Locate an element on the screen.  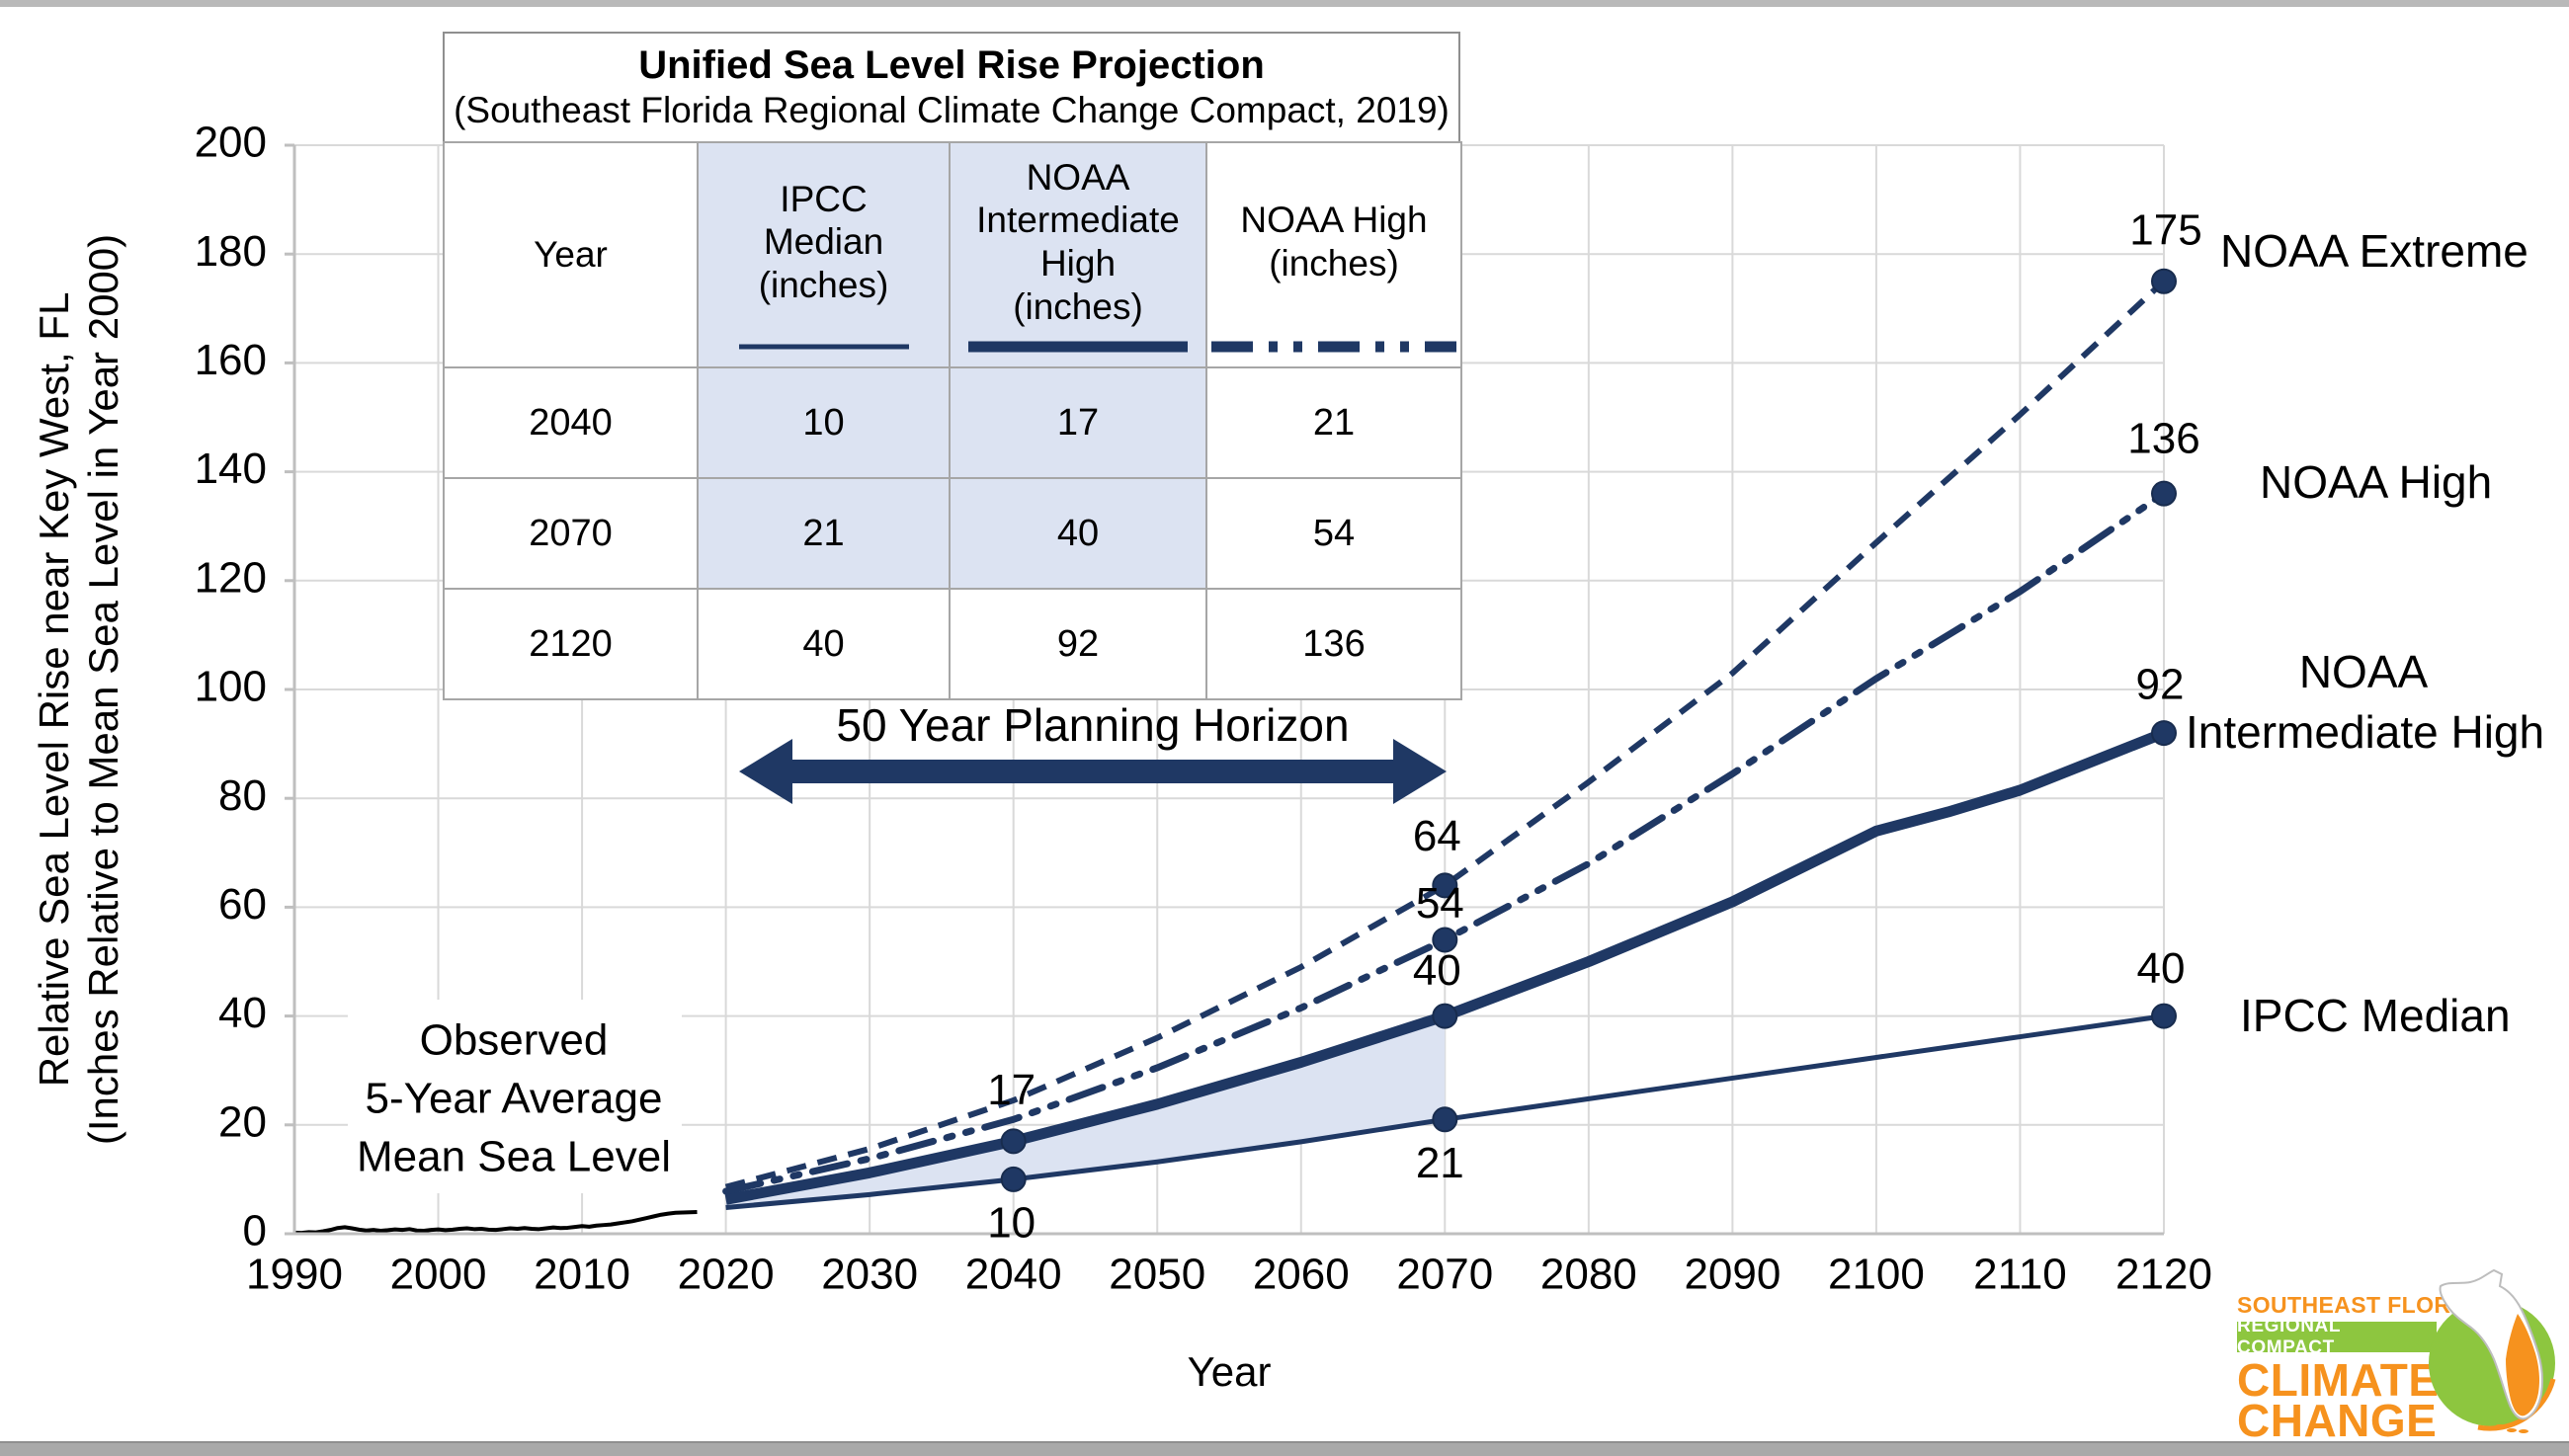
cell-year-2040: 2040 is located at coordinates (571, 422).